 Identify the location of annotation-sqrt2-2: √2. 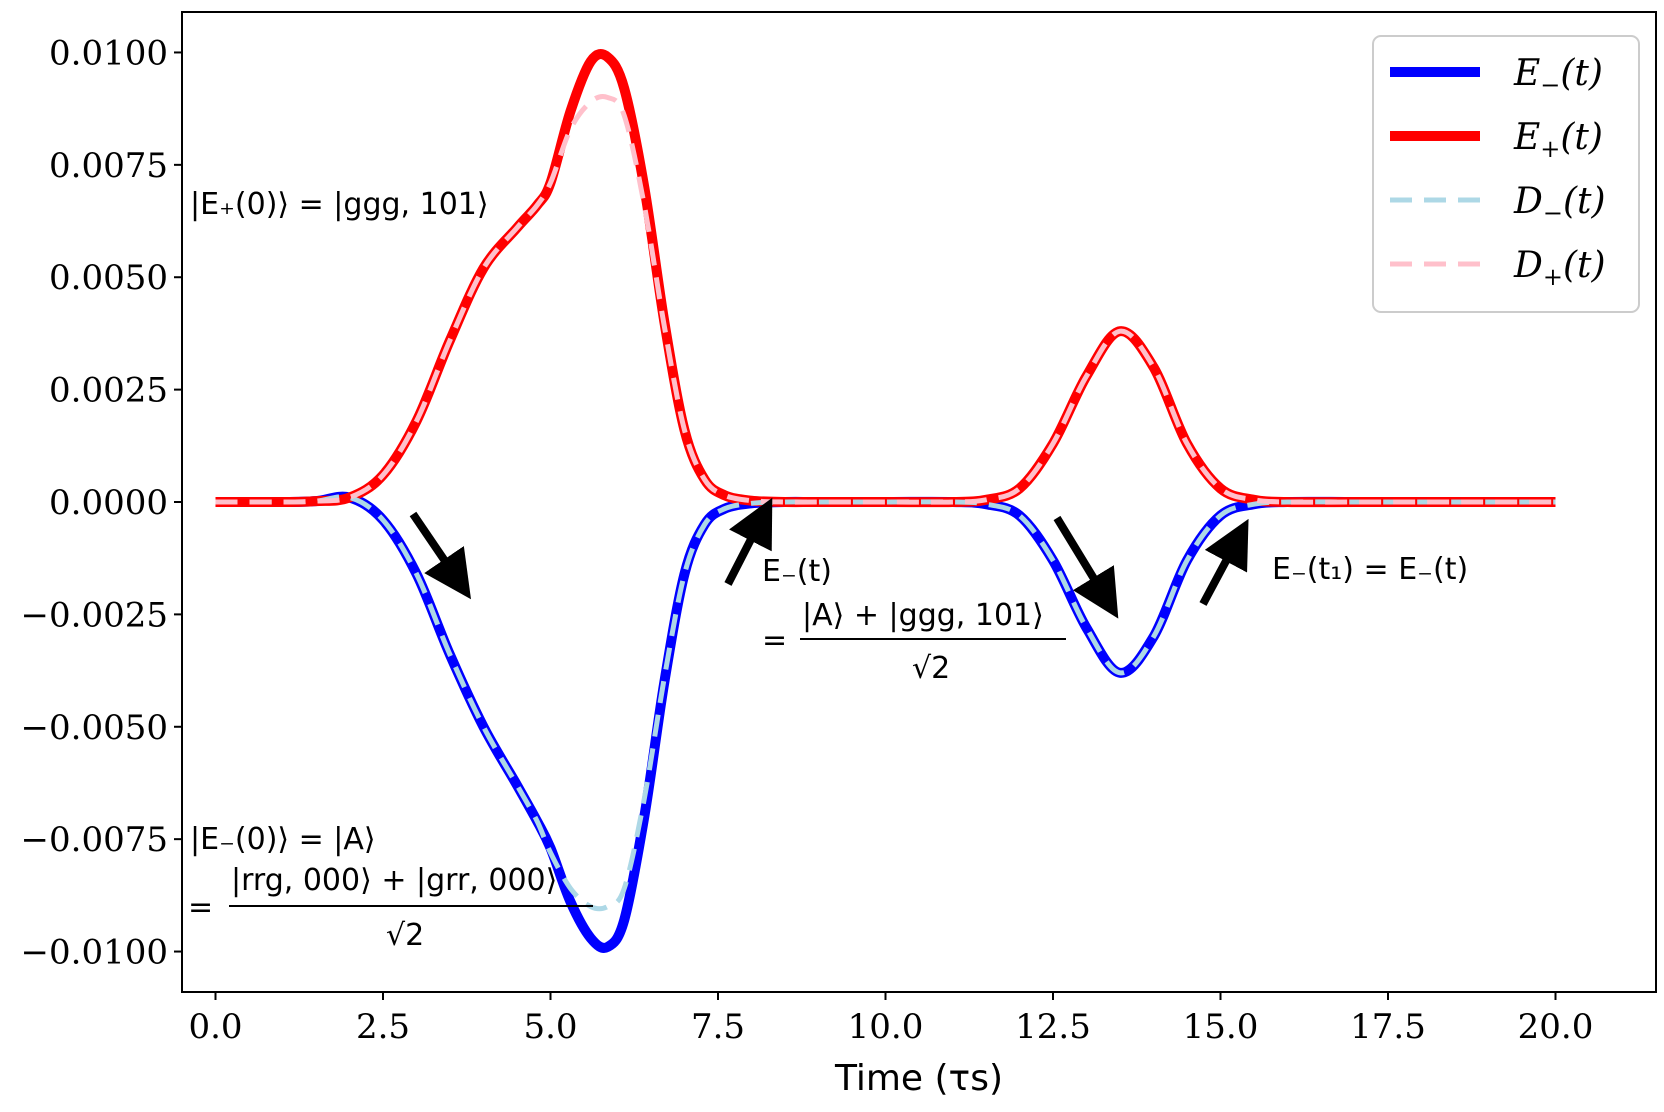
(931, 668).